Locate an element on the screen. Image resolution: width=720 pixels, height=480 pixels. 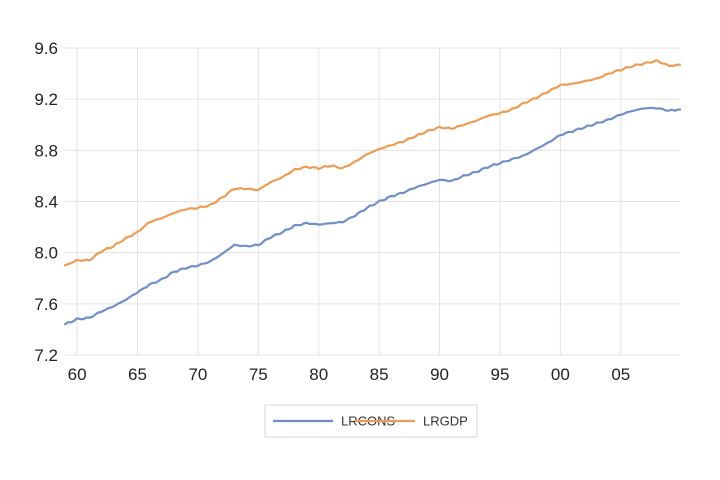
legend: LRCONS LRGDP is located at coordinates (371, 421).